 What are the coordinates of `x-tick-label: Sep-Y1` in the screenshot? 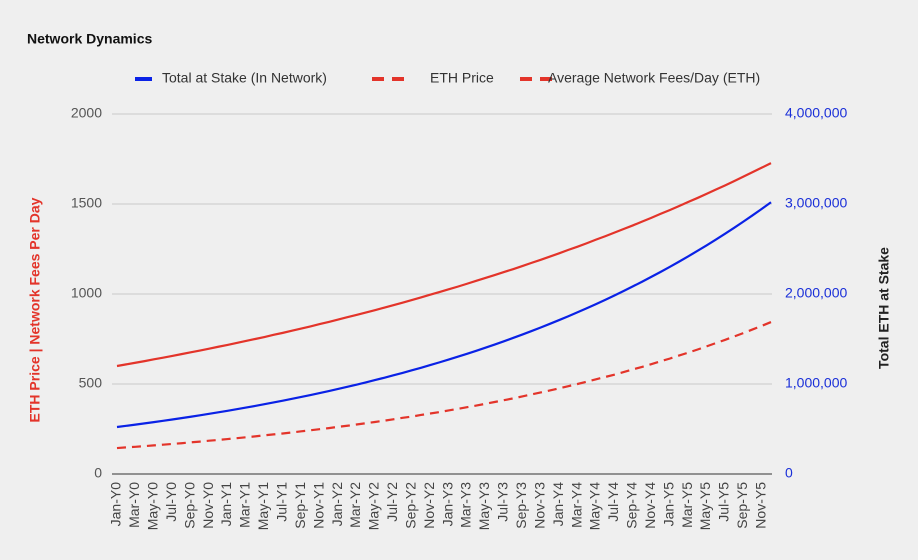 It's located at (300, 505).